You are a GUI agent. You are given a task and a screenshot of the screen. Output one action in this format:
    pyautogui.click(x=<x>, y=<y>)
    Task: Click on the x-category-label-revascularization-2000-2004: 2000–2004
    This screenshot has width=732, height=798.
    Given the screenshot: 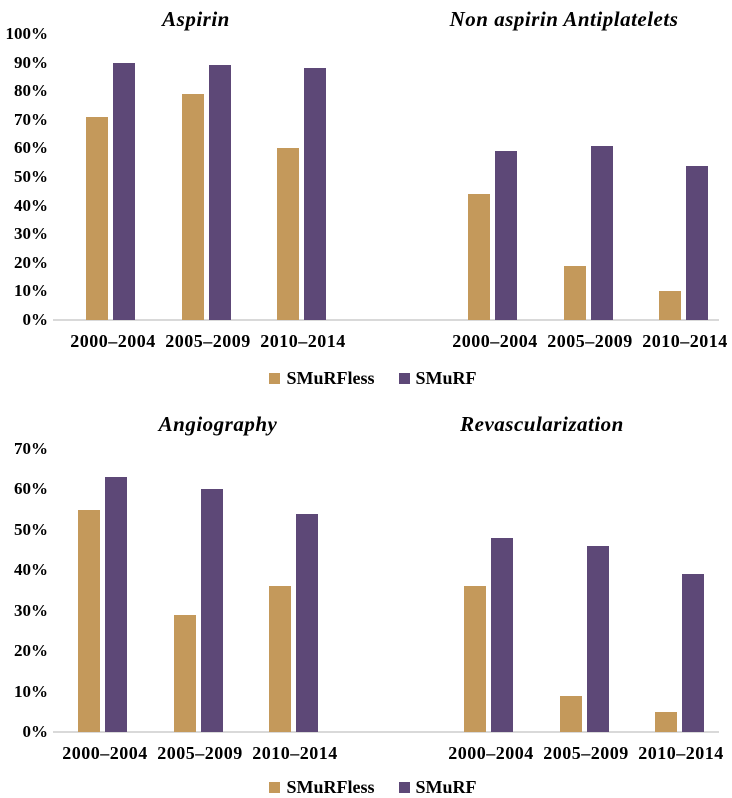 What is the action you would take?
    pyautogui.click(x=491, y=753)
    